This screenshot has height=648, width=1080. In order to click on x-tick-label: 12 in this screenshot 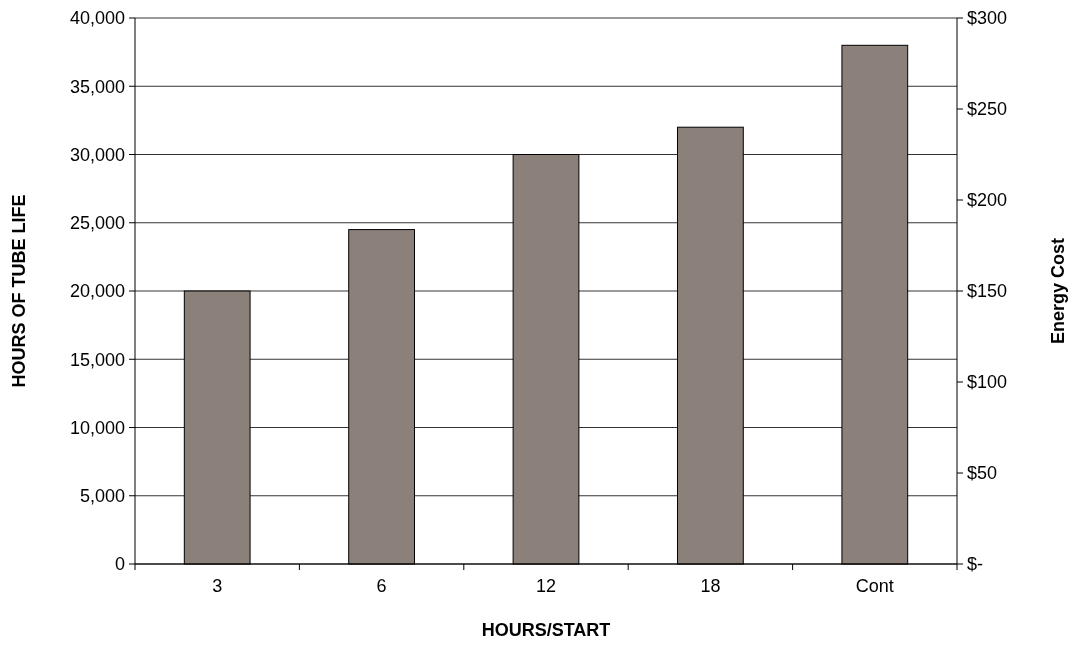, I will do `click(546, 586)`.